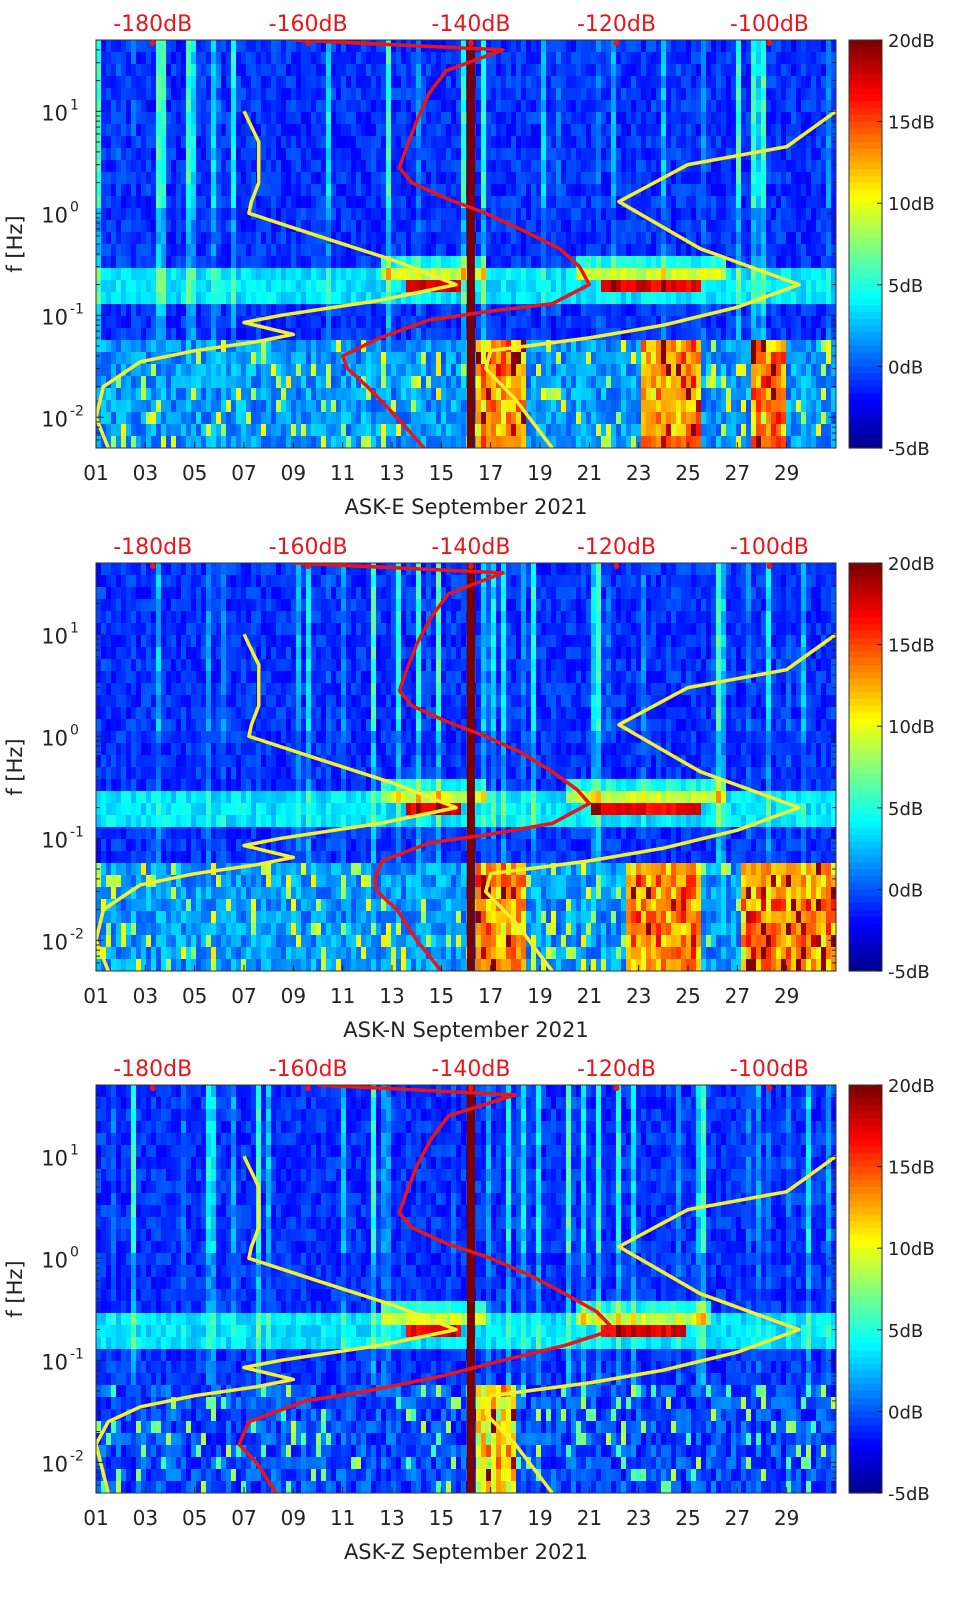 The width and height of the screenshot is (962, 1599). What do you see at coordinates (152, 547) in the screenshot?
I see `top-axis-label: -180dB` at bounding box center [152, 547].